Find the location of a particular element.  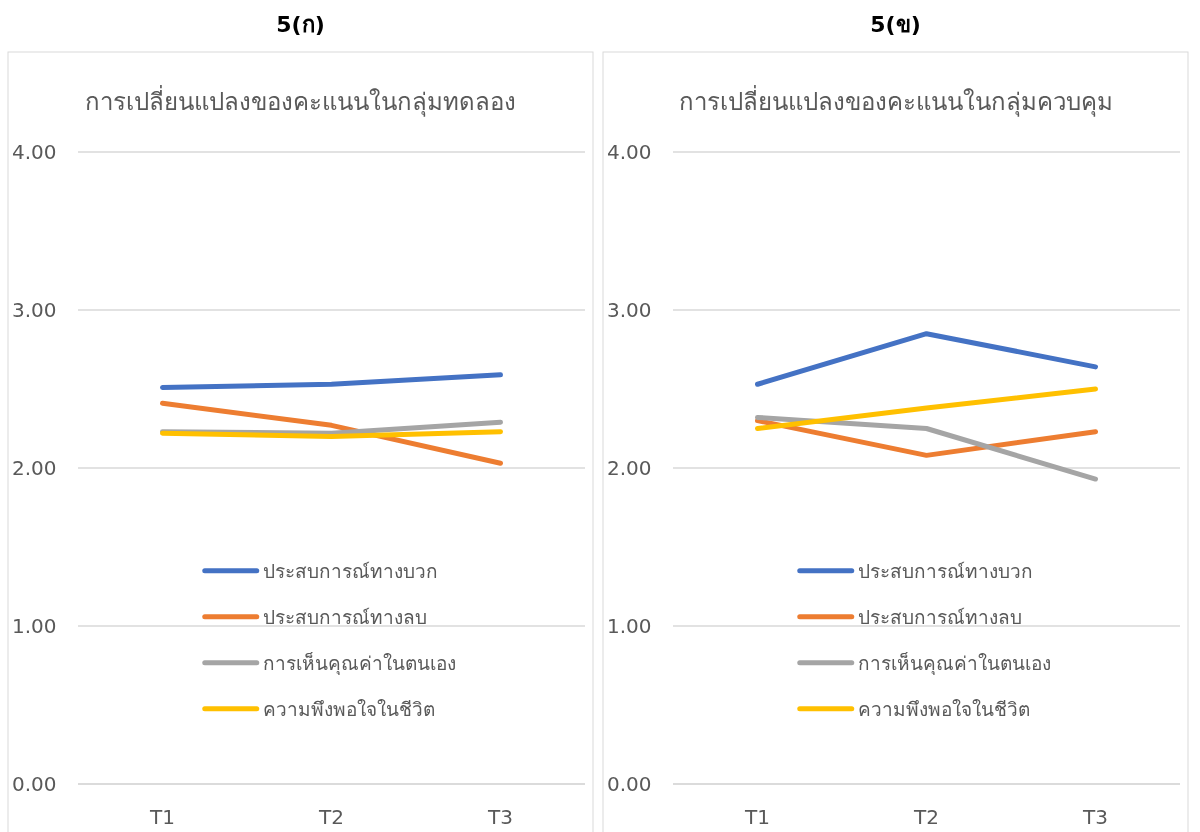

chart-subtitle: การเปลี่ยนแปลงของคะแนนในกลุ่มควบคุม is located at coordinates (895, 101).